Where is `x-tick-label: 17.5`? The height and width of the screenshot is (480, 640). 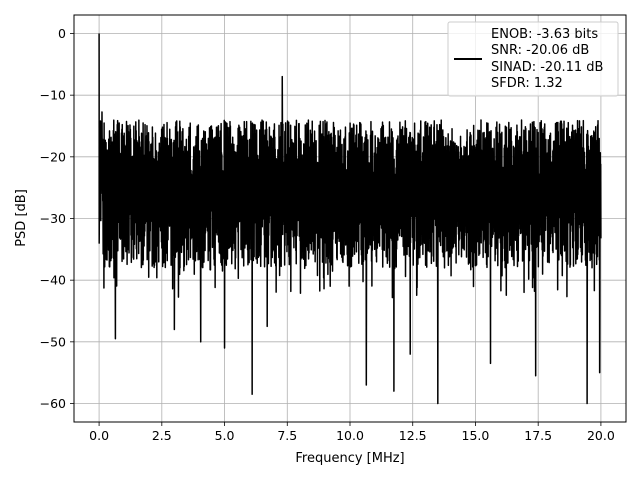 x-tick-label: 17.5 is located at coordinates (538, 435).